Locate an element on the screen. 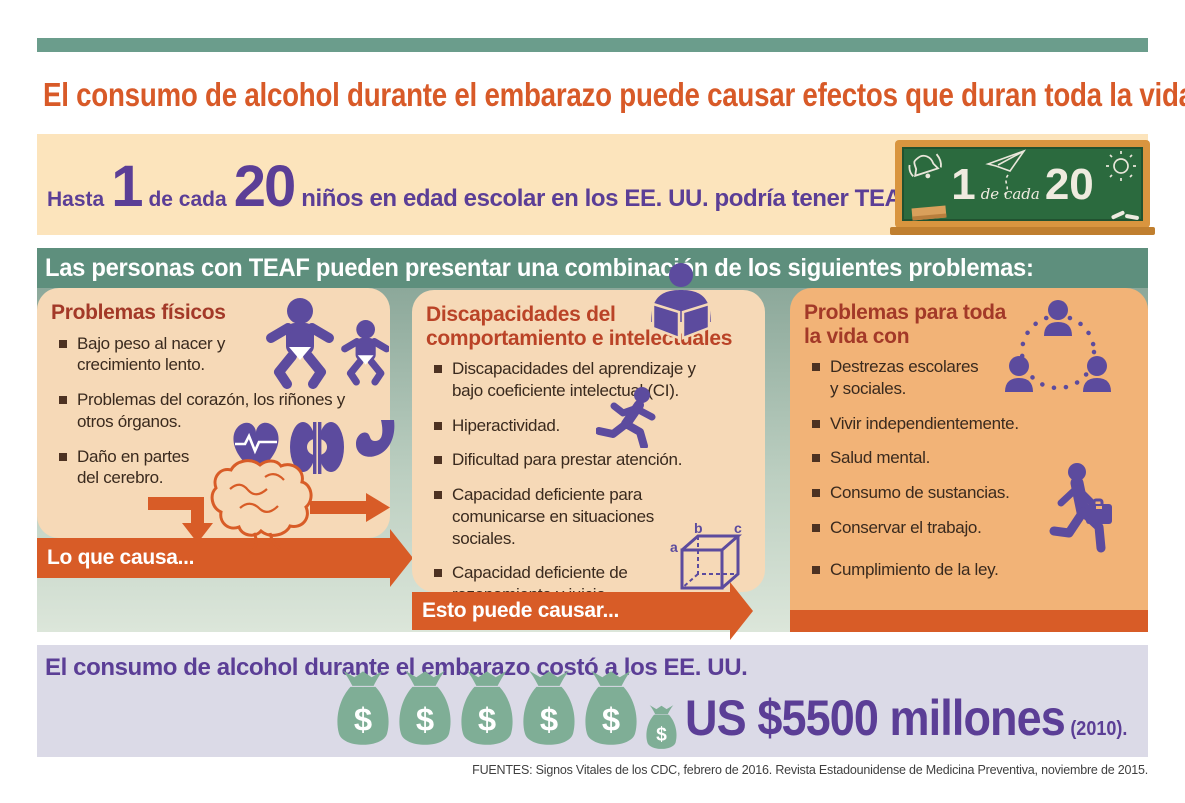  reading-person-icon is located at coordinates (681, 301).